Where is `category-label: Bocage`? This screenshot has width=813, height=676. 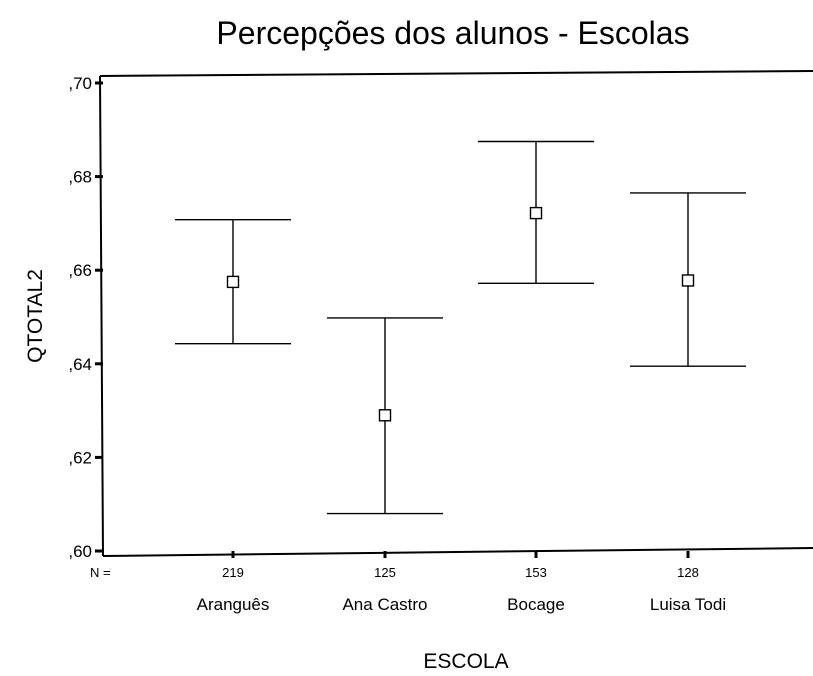 category-label: Bocage is located at coordinates (536, 604).